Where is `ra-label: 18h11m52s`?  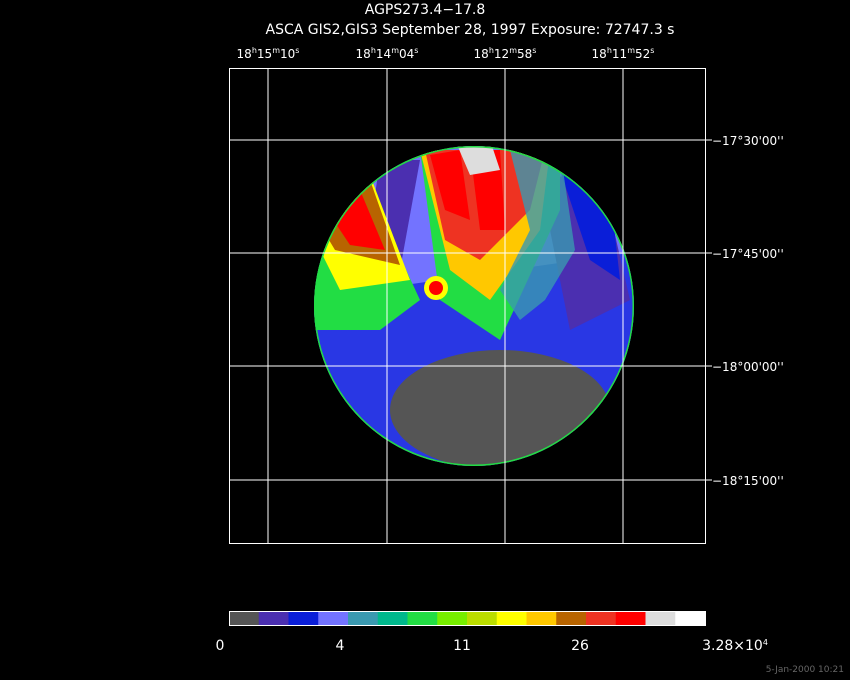
ra-label: 18h11m52s is located at coordinates (623, 53).